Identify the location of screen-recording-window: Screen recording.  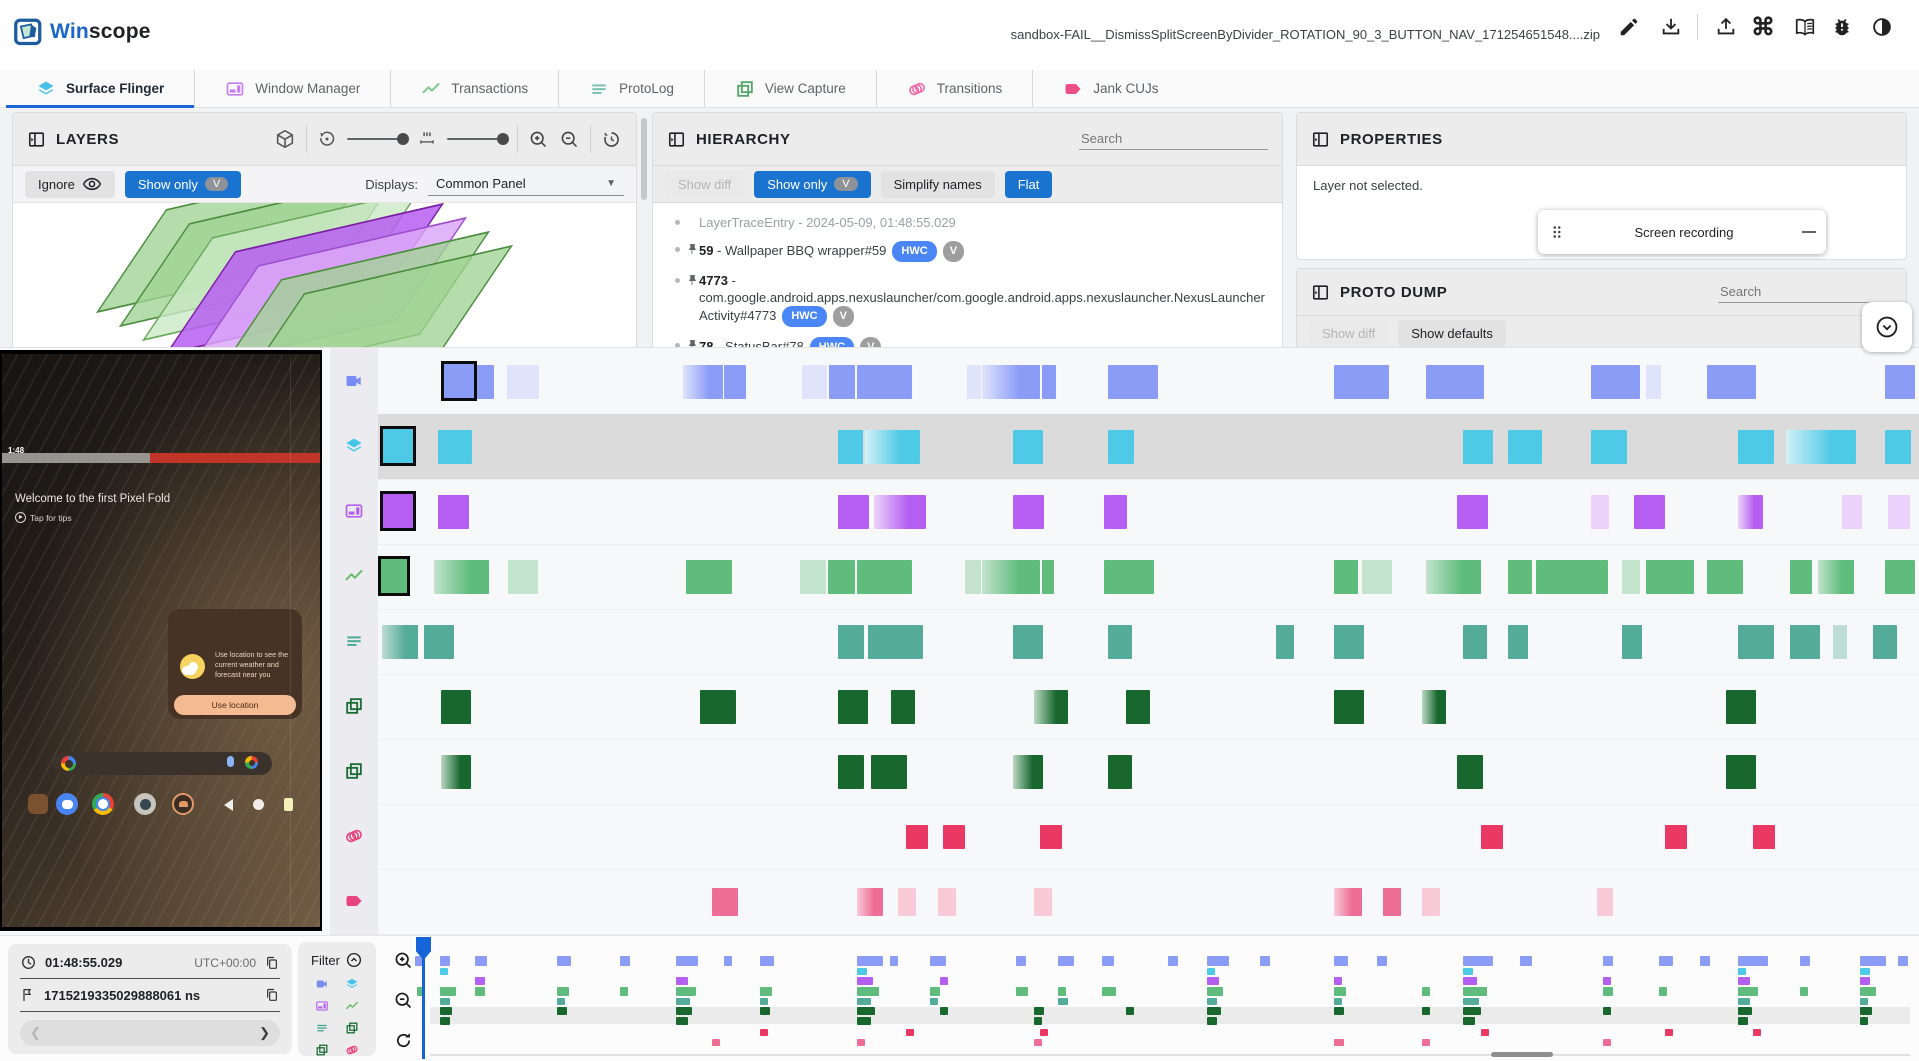
(1682, 232).